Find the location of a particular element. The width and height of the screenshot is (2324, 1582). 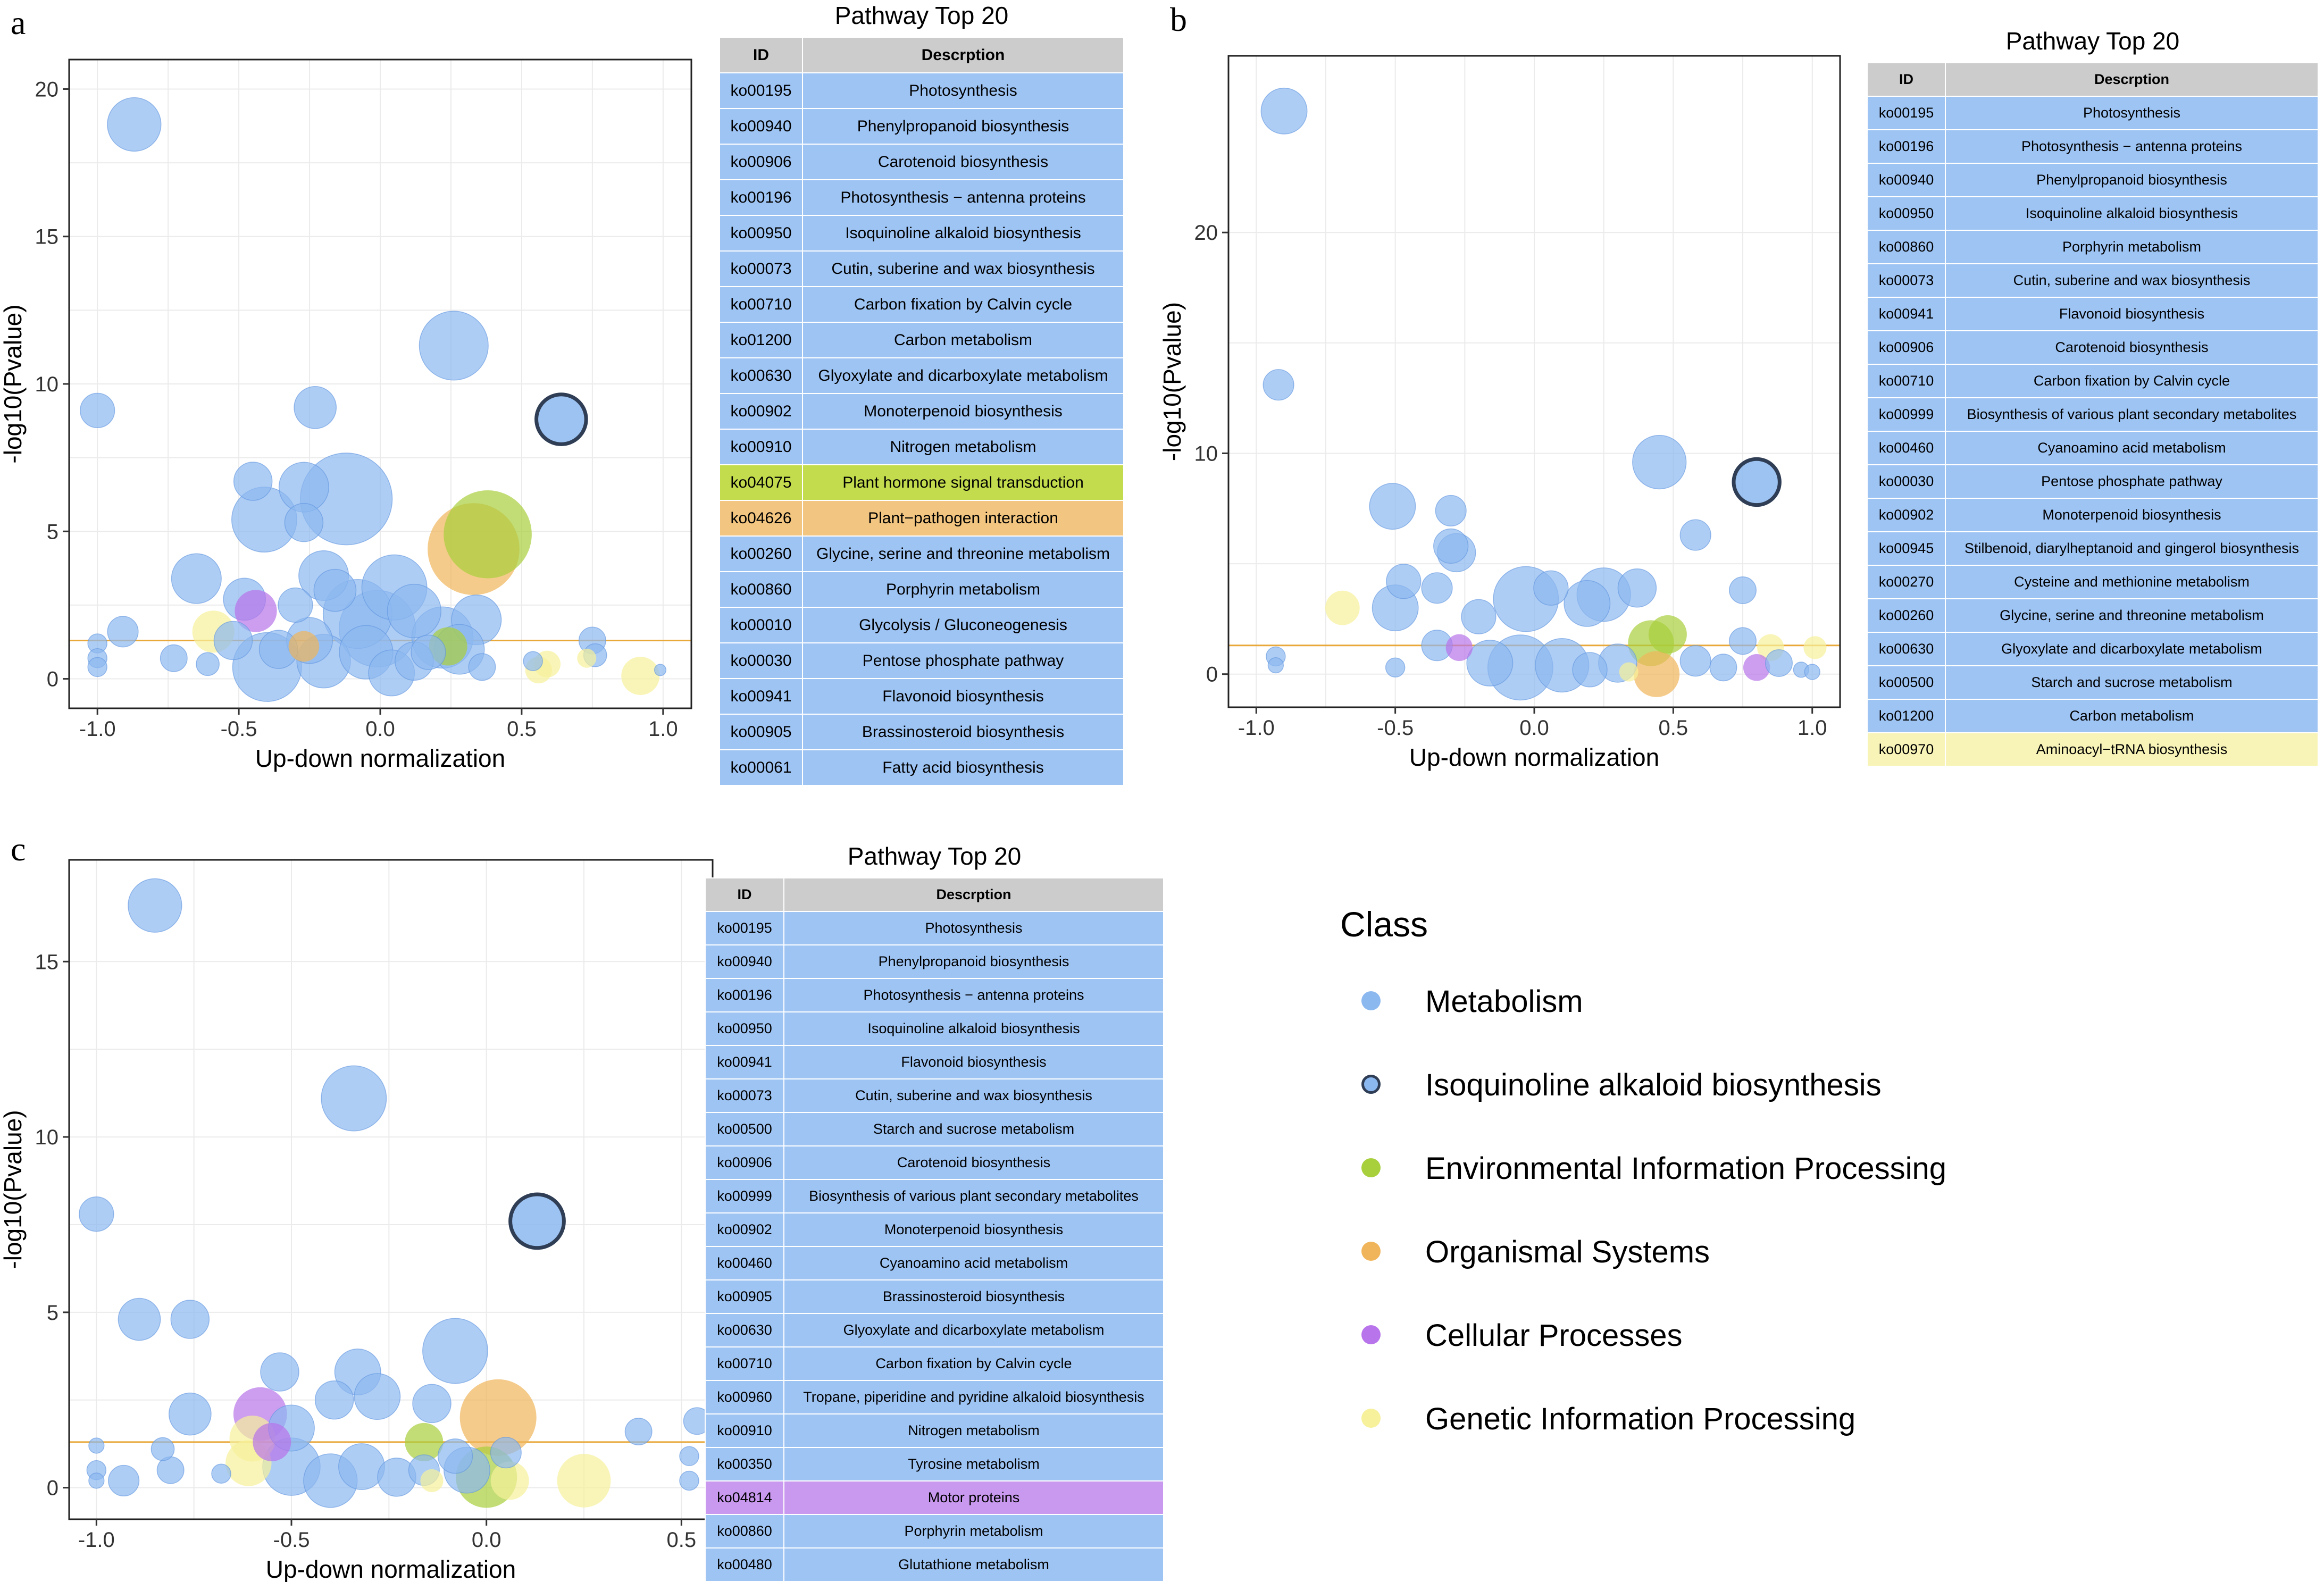

chart-c-point-organismal is located at coordinates (498, 1417).